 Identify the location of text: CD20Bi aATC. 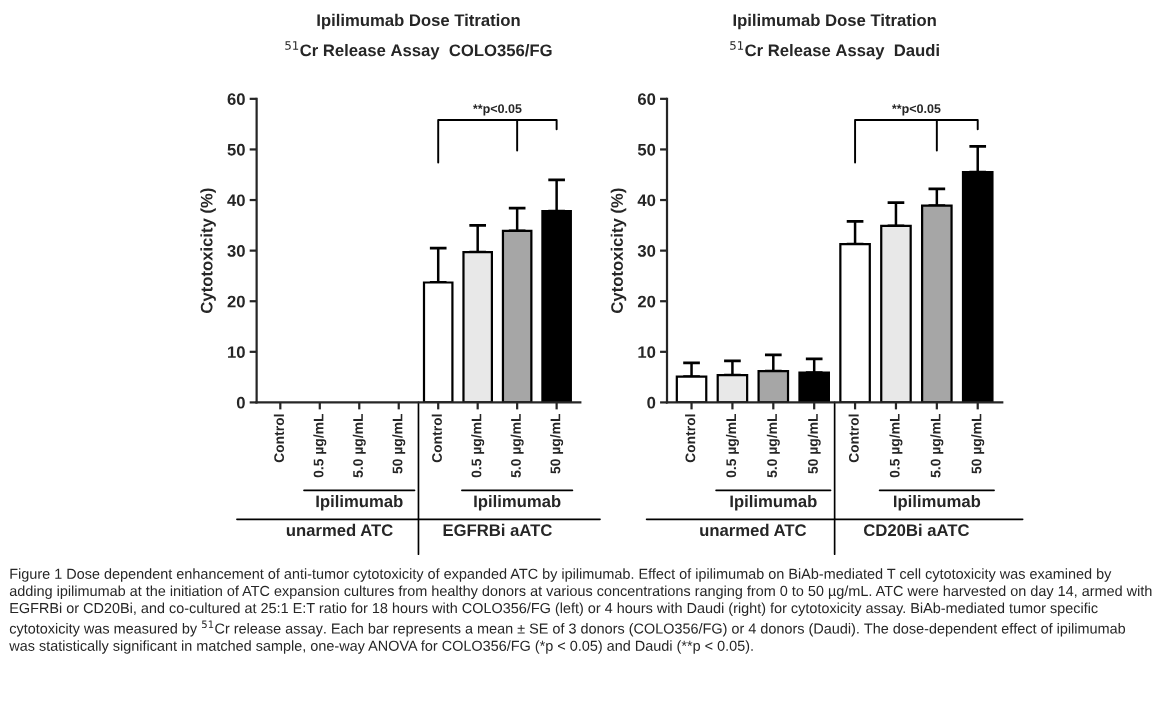
(916, 530).